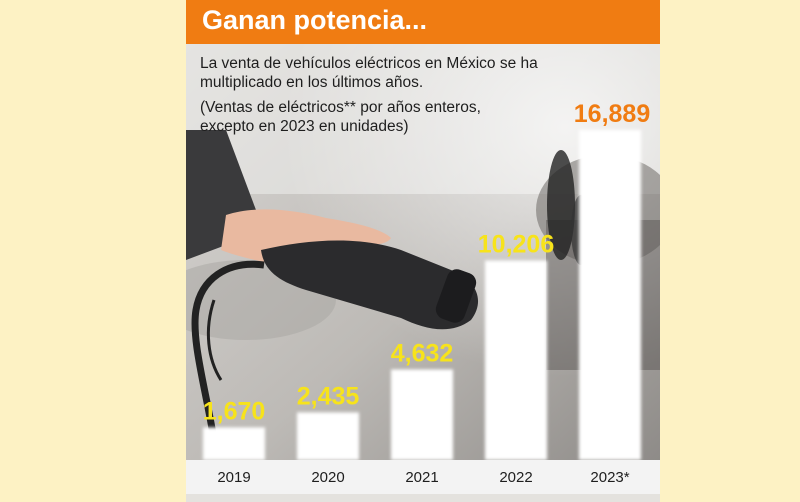 This screenshot has width=800, height=502. I want to click on tick-label-2020: 2020, so click(327, 477).